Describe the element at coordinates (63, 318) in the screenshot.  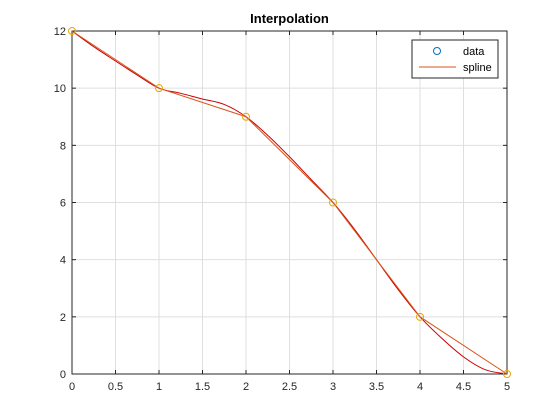
I see `y-tick-label: 2` at that location.